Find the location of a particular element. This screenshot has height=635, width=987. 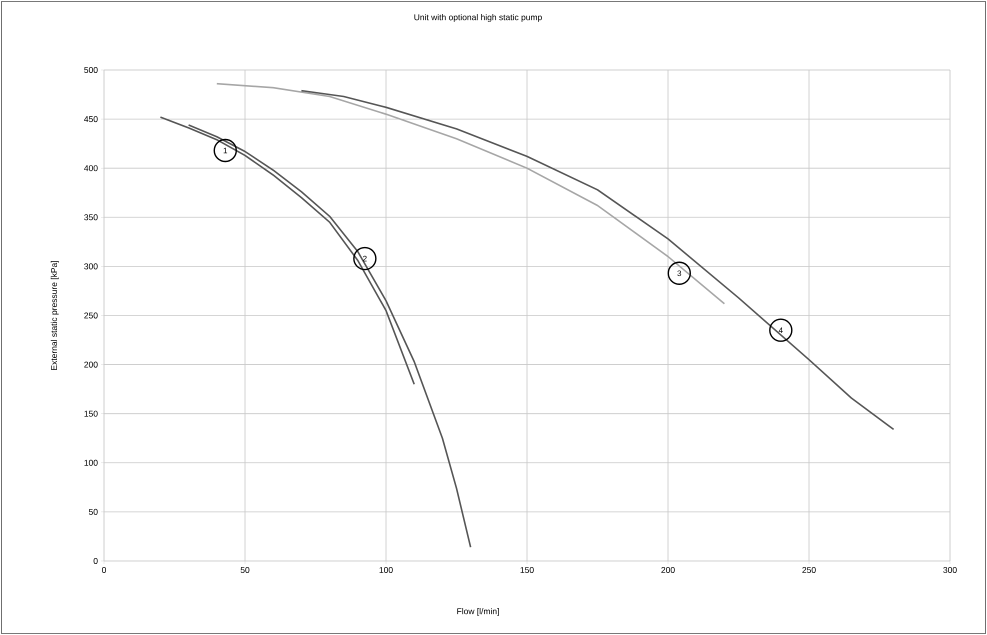

y-tick-label: 300 is located at coordinates (91, 266).